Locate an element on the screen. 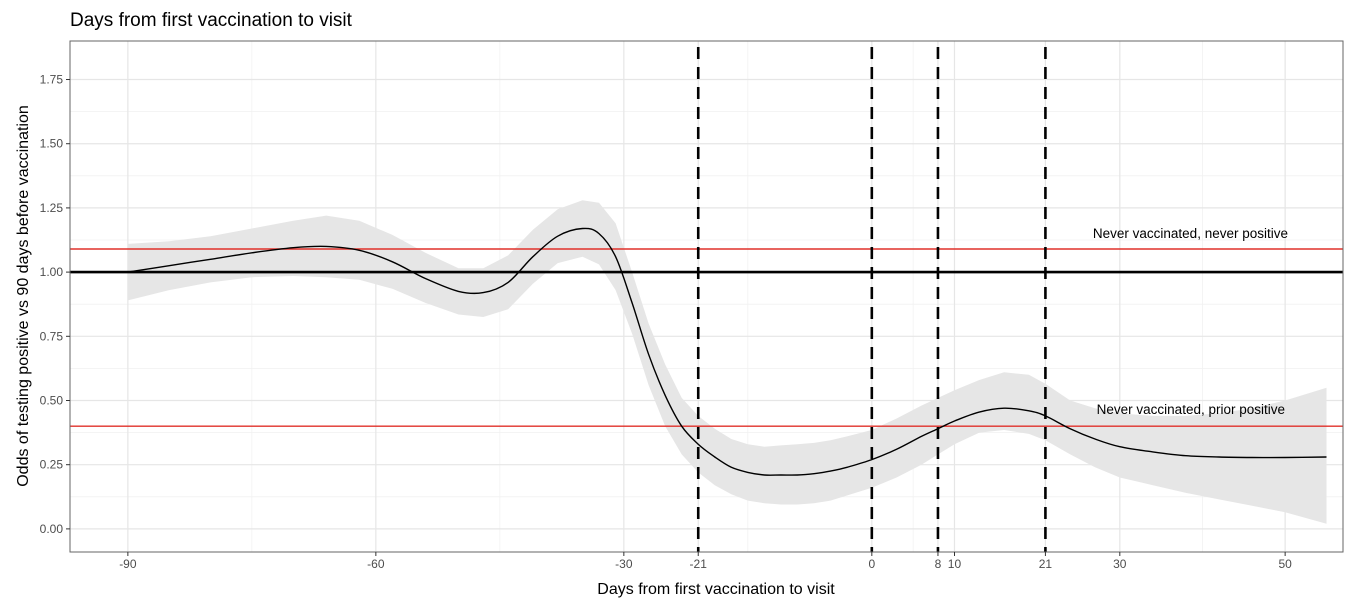  chart-title: Days from first vaccination to visit is located at coordinates (211, 20).